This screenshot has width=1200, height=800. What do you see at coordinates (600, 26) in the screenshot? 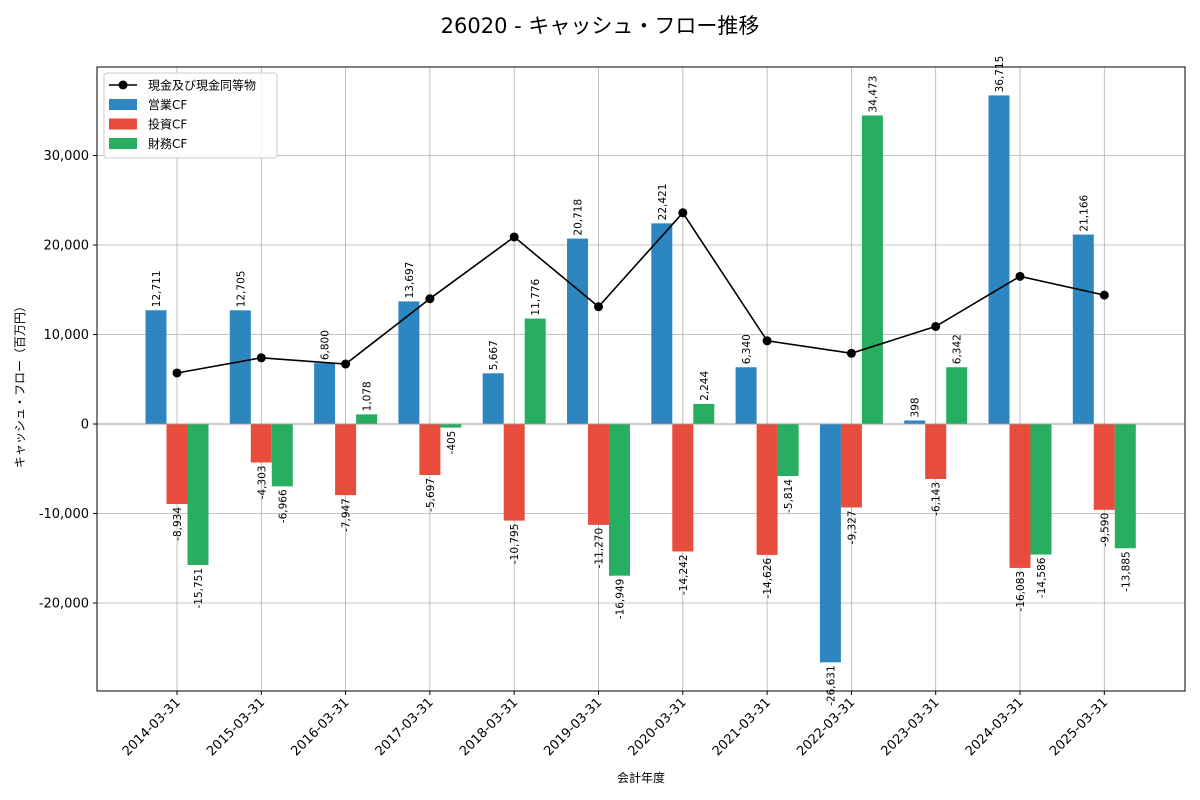
I see `chart-title: 26020 - キャッシュ・フロー推移` at bounding box center [600, 26].